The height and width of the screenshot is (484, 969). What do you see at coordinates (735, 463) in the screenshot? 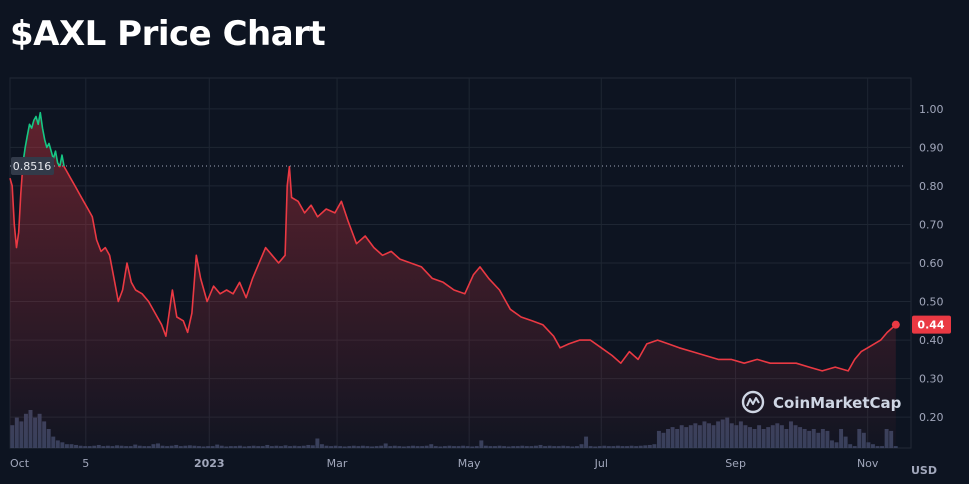
I see `x-tick-label: Sep` at bounding box center [735, 463].